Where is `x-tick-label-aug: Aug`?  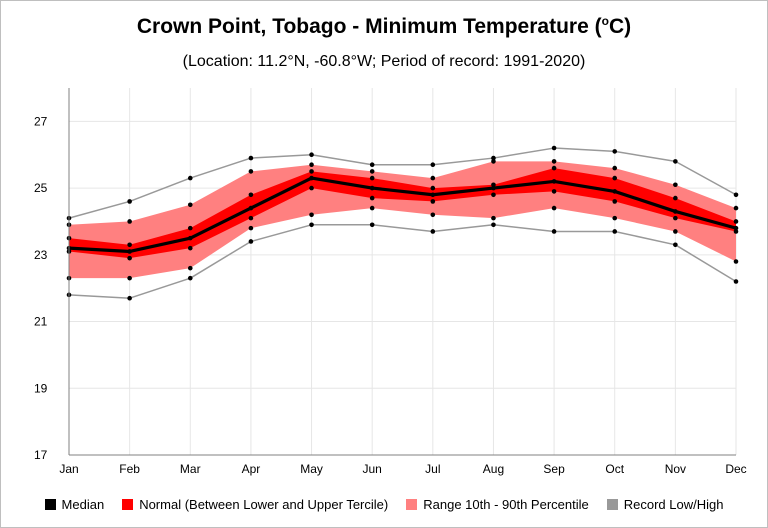
x-tick-label-aug: Aug is located at coordinates (493, 469).